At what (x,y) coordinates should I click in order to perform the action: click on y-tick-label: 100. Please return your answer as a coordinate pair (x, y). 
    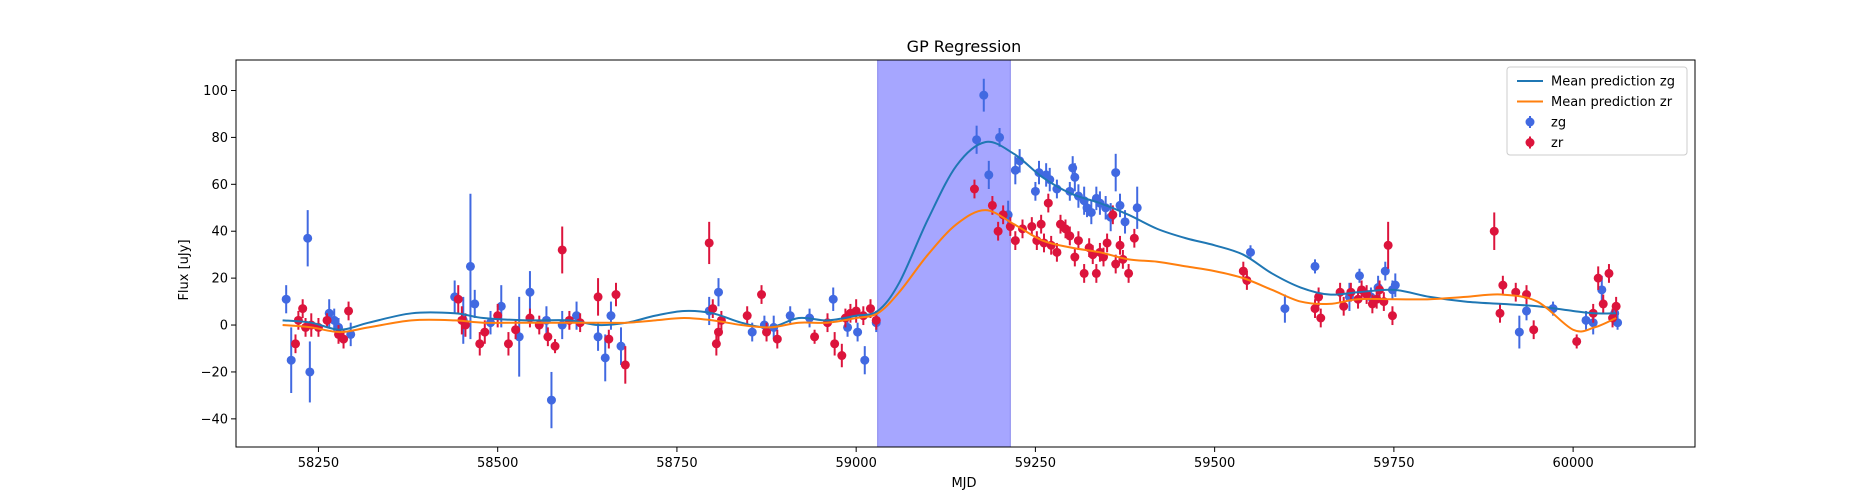
    Looking at the image, I should click on (215, 91).